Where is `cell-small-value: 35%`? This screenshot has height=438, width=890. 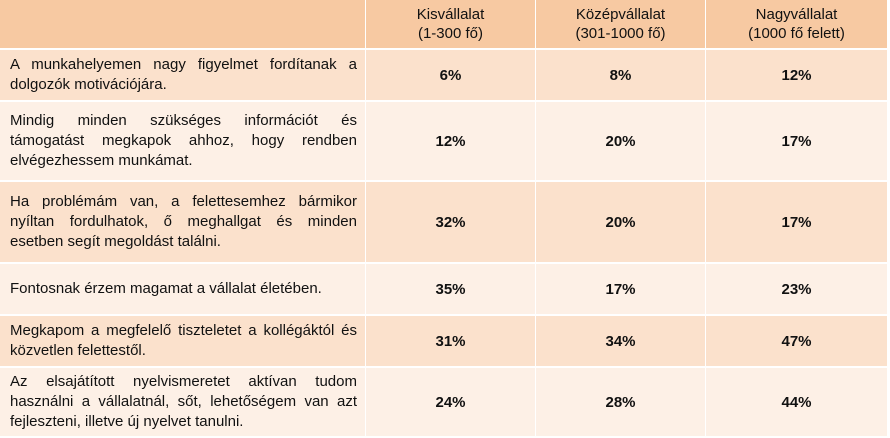
cell-small-value: 35% is located at coordinates (451, 290).